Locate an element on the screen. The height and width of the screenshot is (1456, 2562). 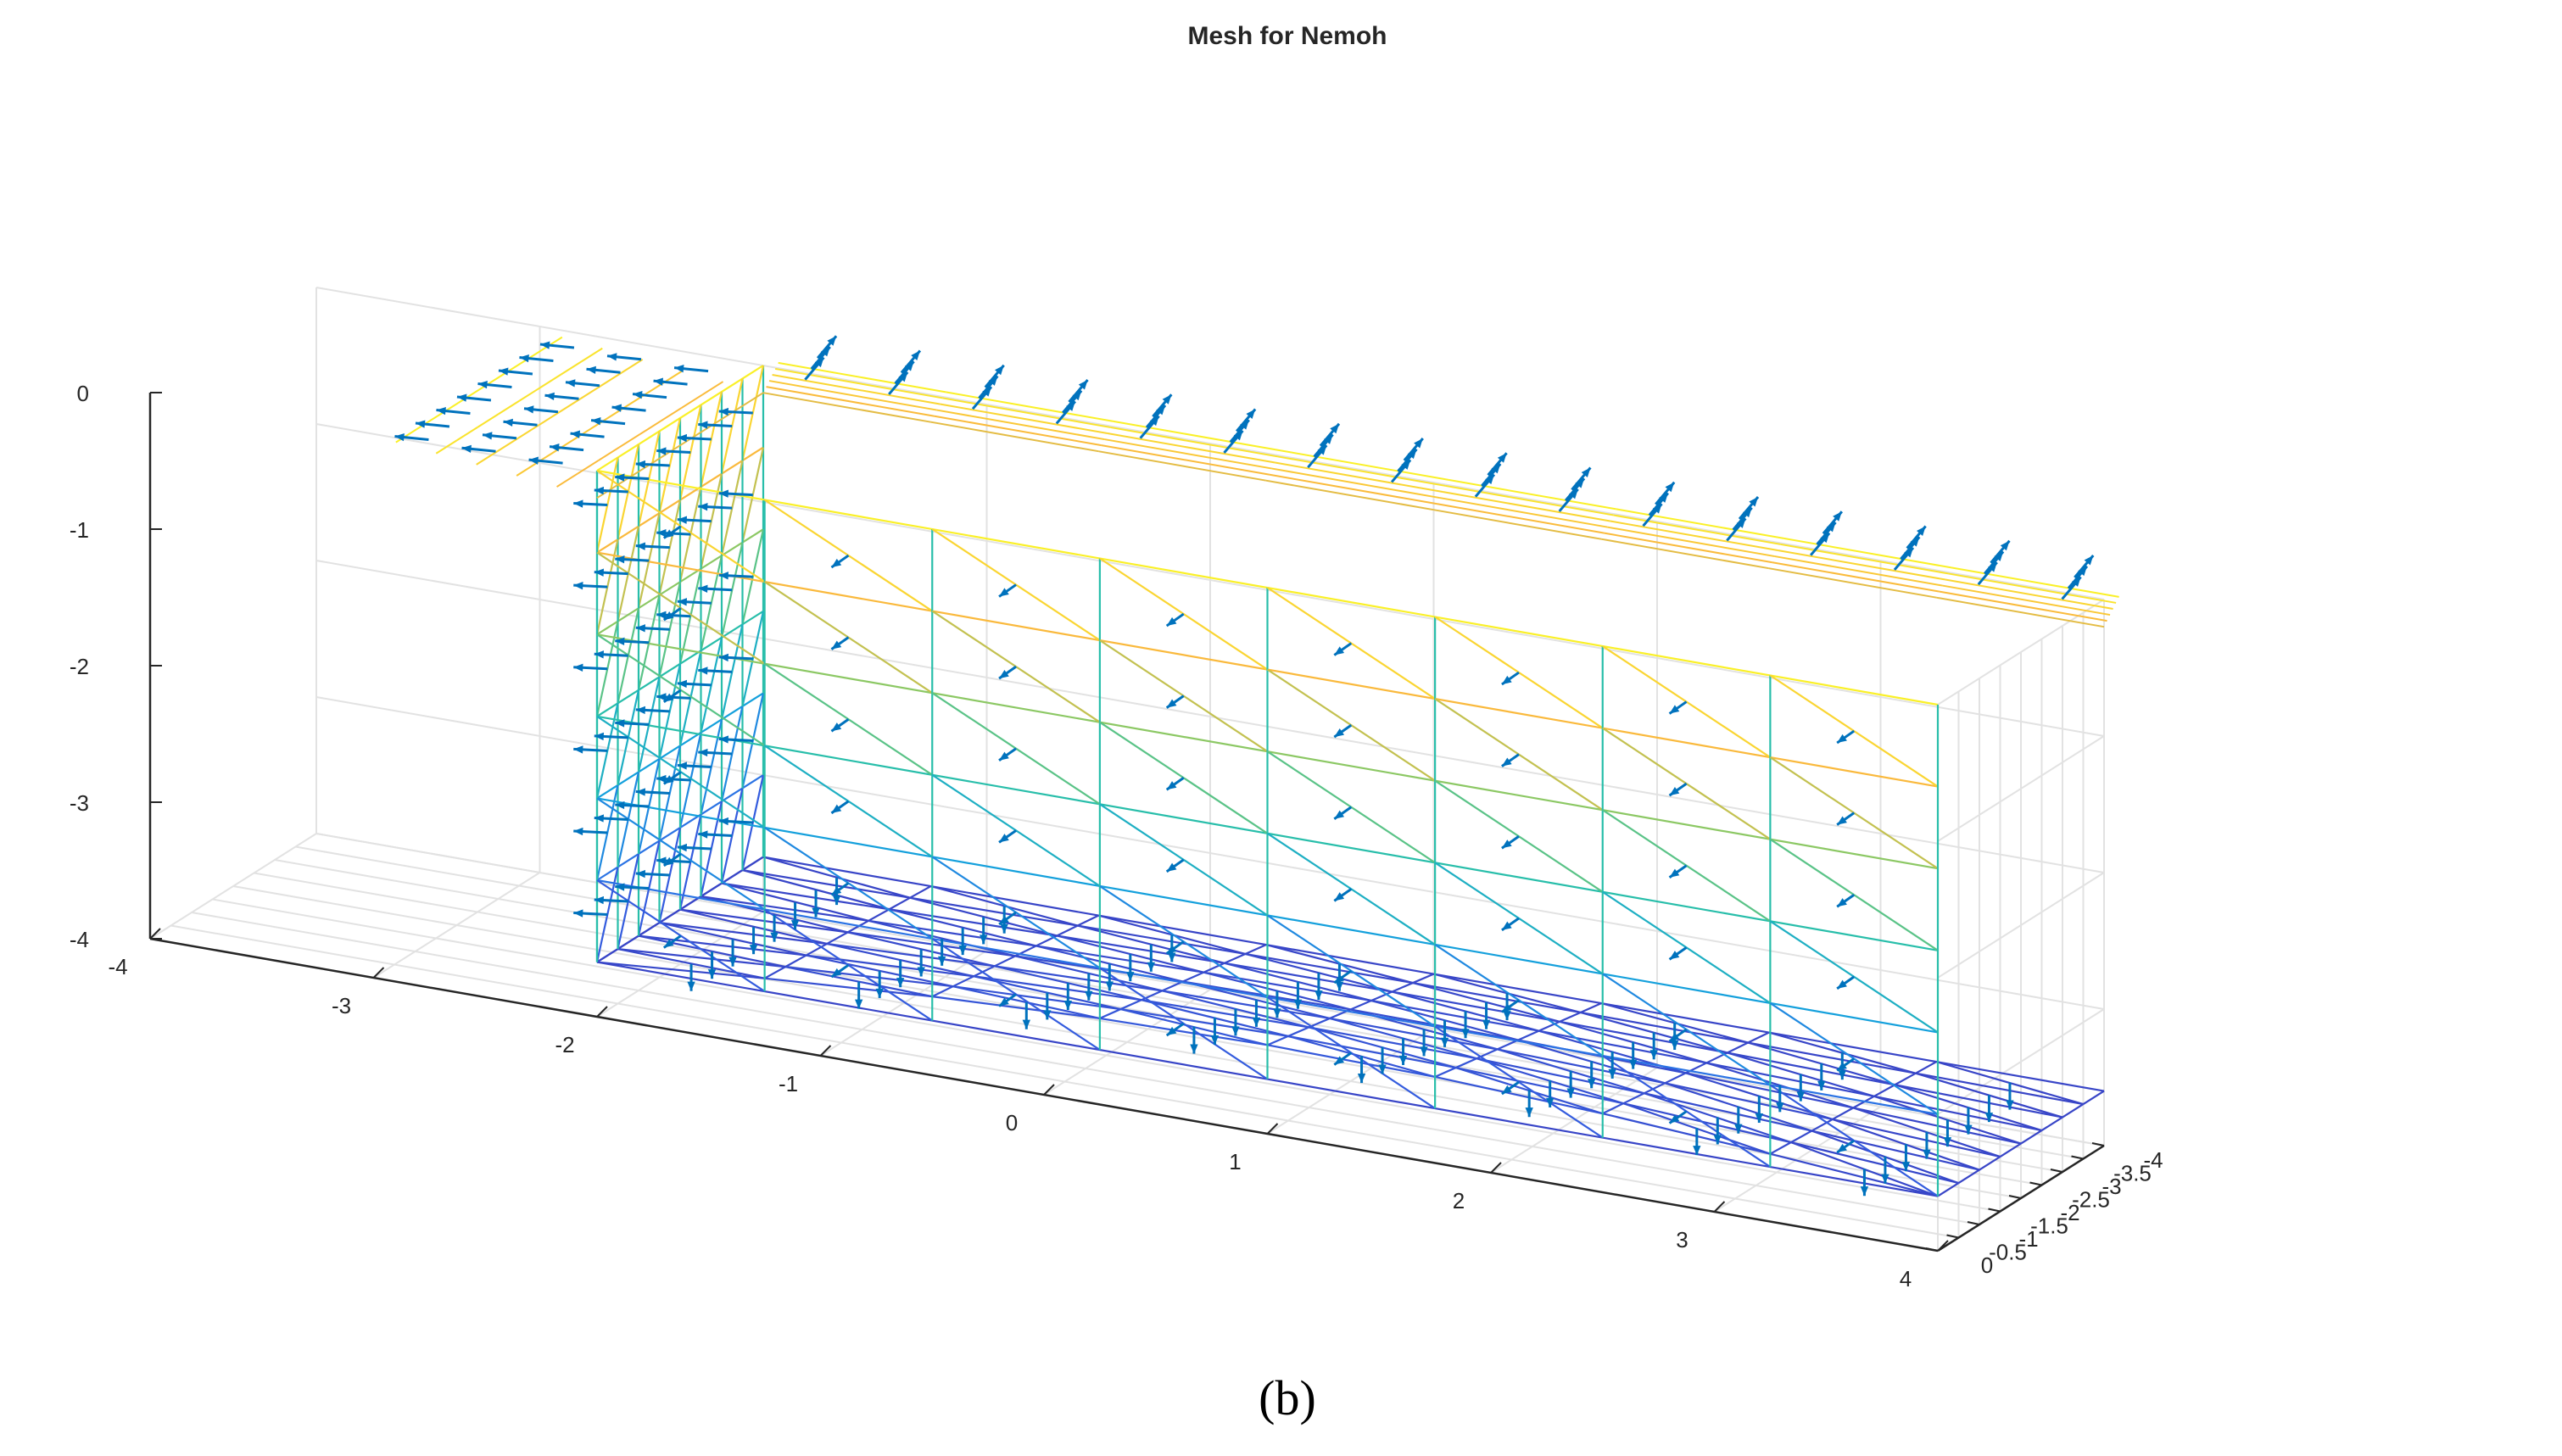
y-tick-label: -4 is located at coordinates (2153, 1160).